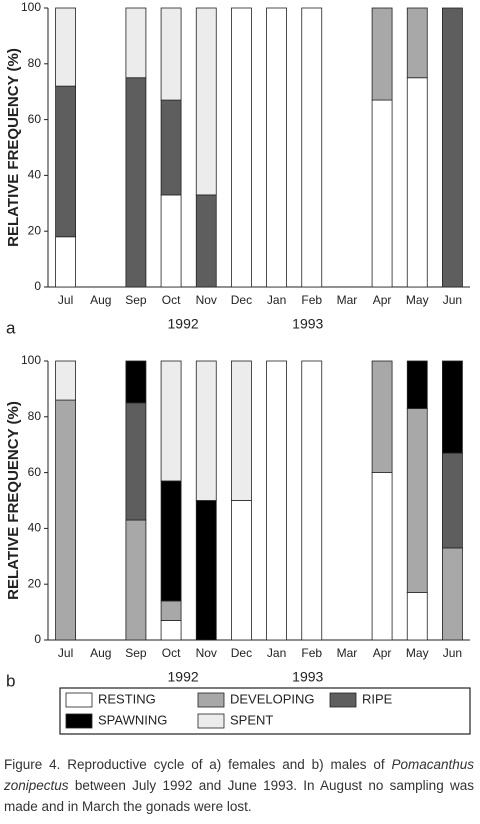 Image resolution: width=480 pixels, height=824 pixels. Describe the element at coordinates (239, 775) in the screenshot. I see `caption-species: Pomacanthus zonipectus` at that location.